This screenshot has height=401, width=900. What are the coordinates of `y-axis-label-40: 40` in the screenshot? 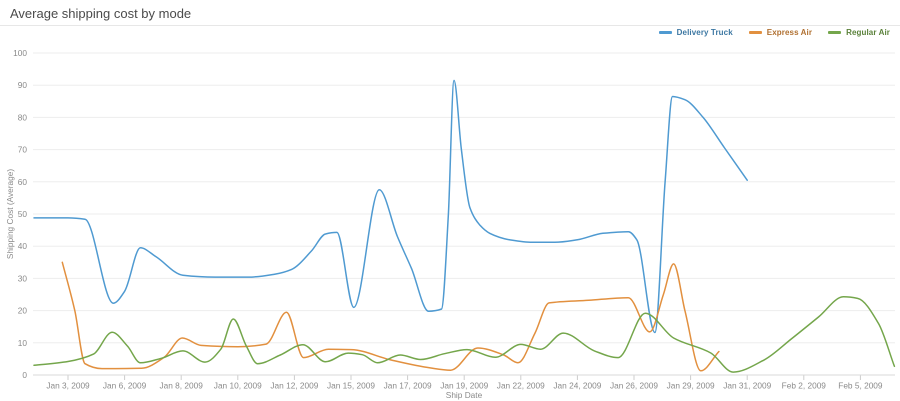 It's located at (23, 246).